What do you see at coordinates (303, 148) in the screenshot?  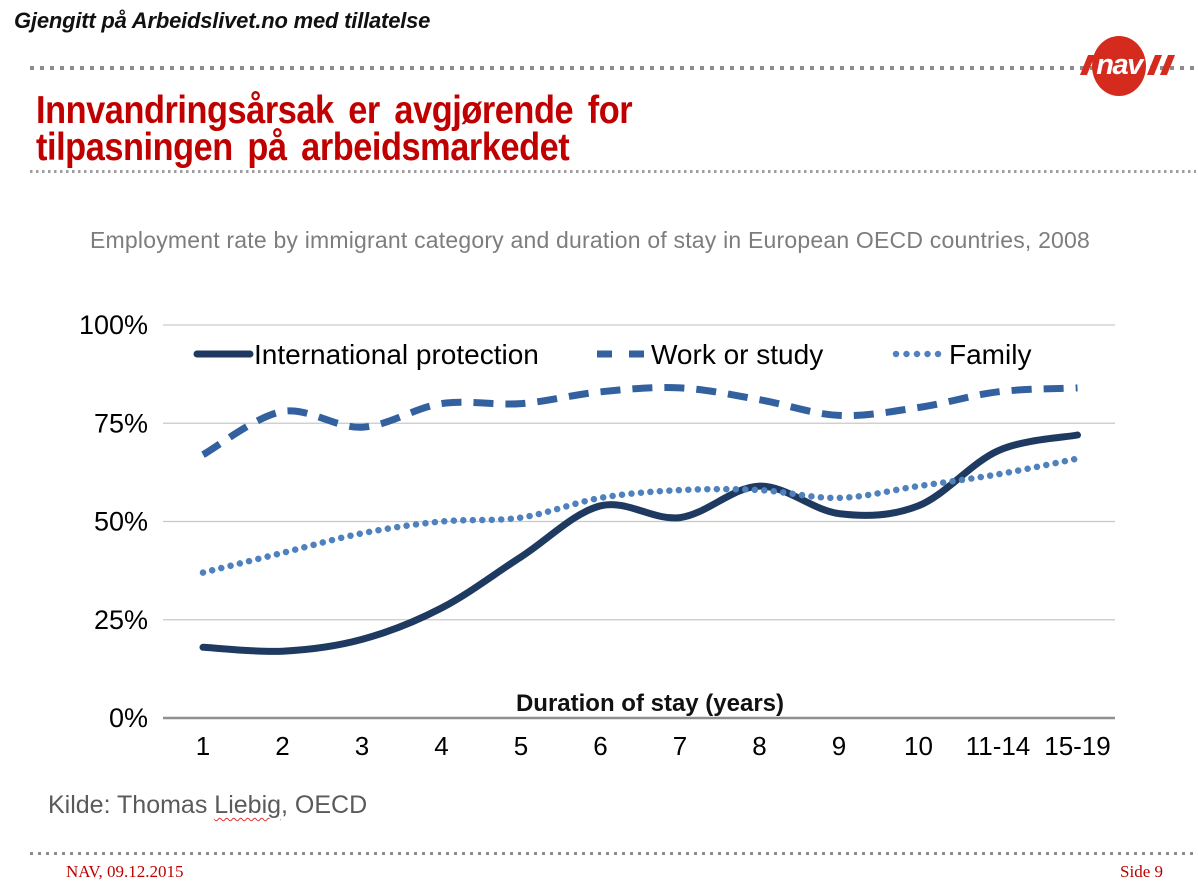 I see `slide-title-line2: tilpasningen på arbeidsmarkedet` at bounding box center [303, 148].